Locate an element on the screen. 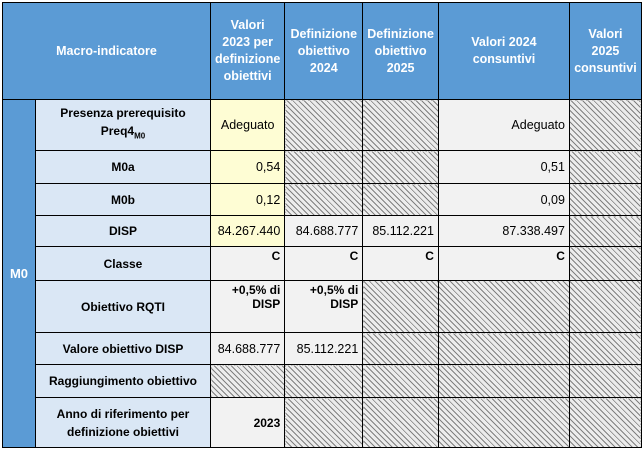  cell-valob-2023: 84.688.777 is located at coordinates (247, 348).